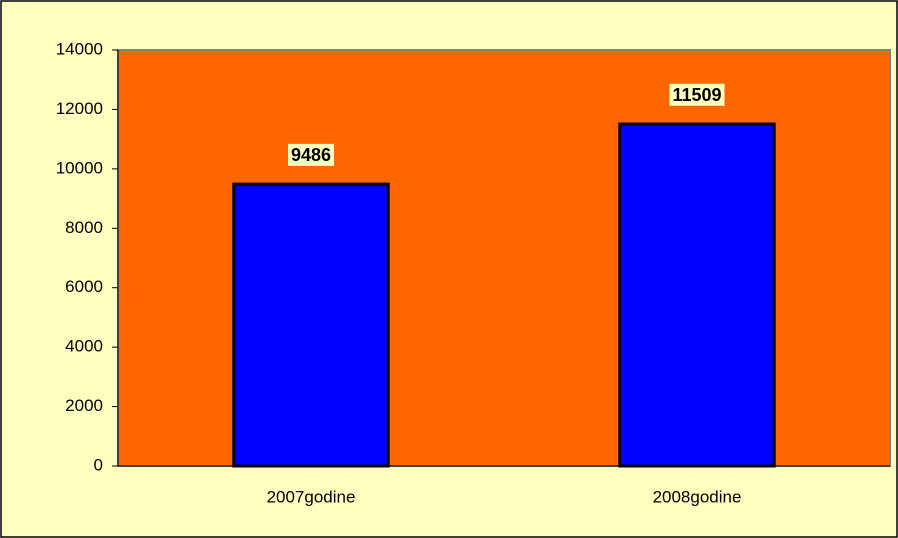 The width and height of the screenshot is (898, 538). Describe the element at coordinates (84, 286) in the screenshot. I see `y-tick-label: 6000` at that location.